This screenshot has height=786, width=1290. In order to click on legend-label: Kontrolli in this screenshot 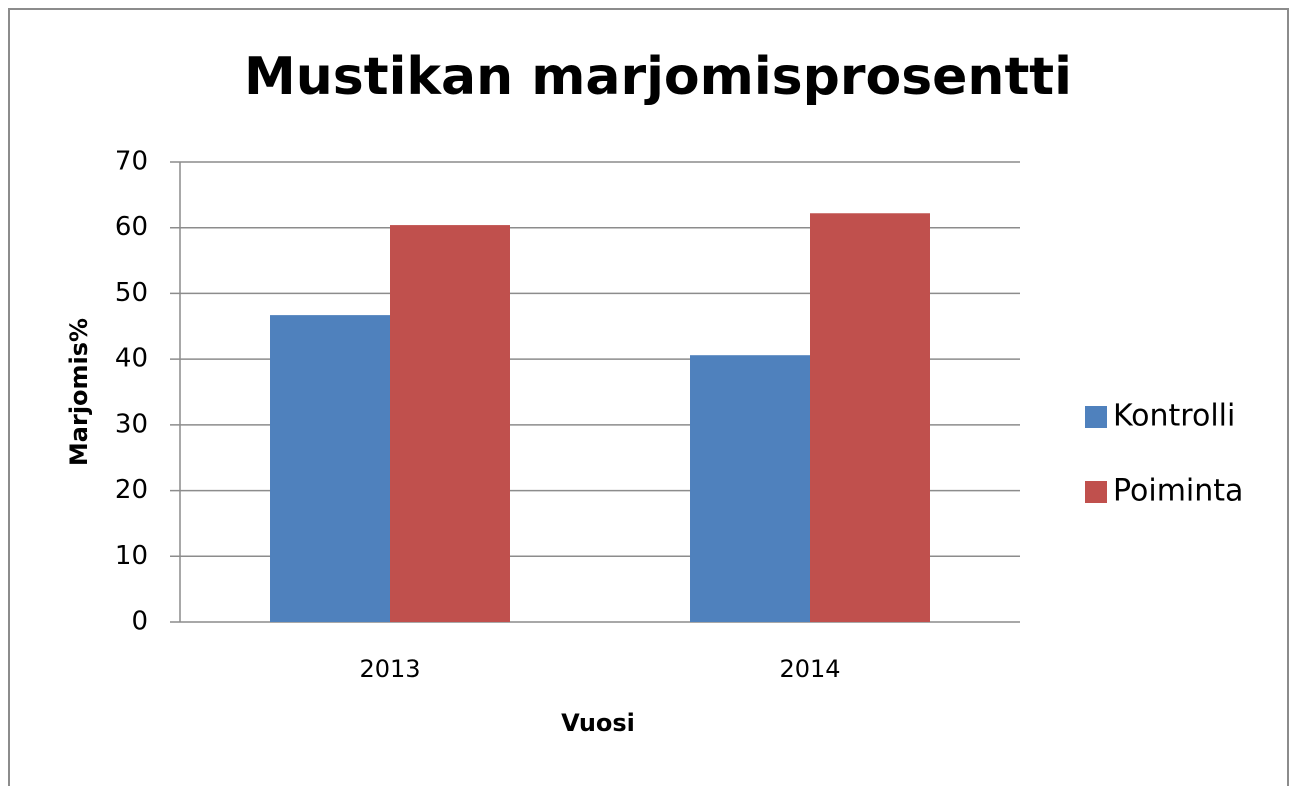, I will do `click(1174, 416)`.